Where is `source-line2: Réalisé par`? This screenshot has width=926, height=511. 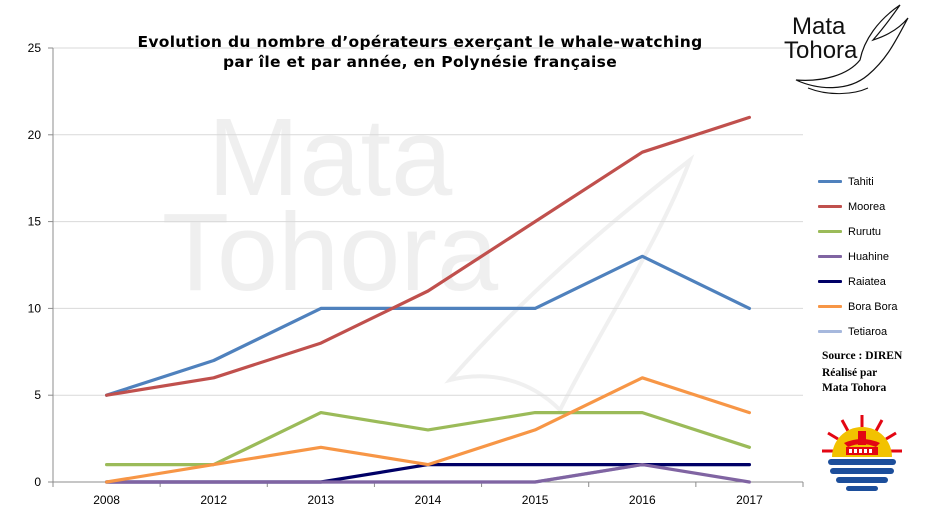 source-line2: Réalisé par is located at coordinates (850, 373).